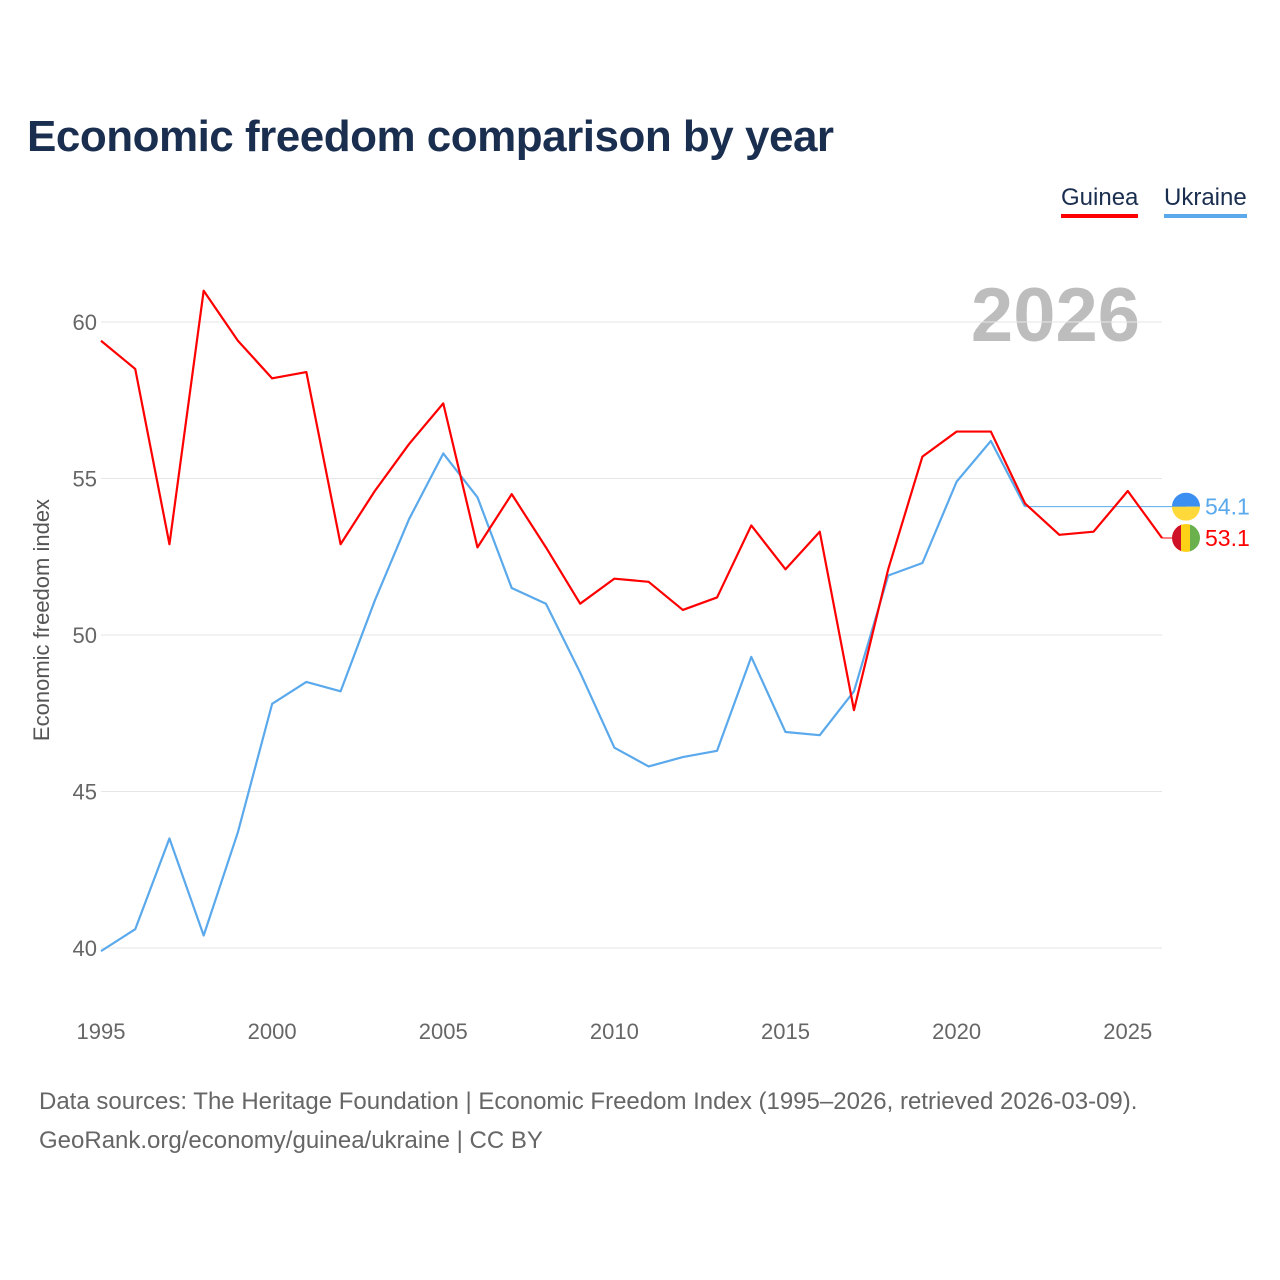  I want to click on x-tick-label: 2025, so click(1127, 1031).